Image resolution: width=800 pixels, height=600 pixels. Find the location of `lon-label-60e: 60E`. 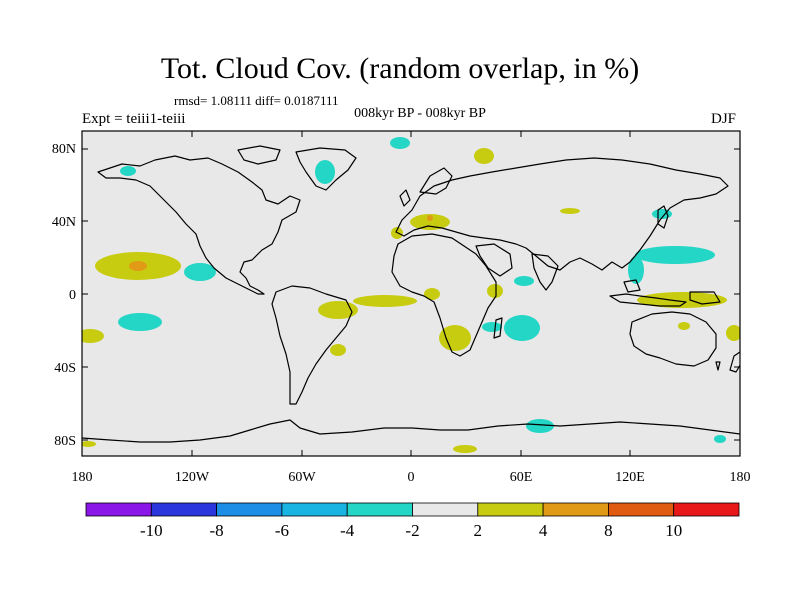

lon-label-60e: 60E is located at coordinates (521, 477).